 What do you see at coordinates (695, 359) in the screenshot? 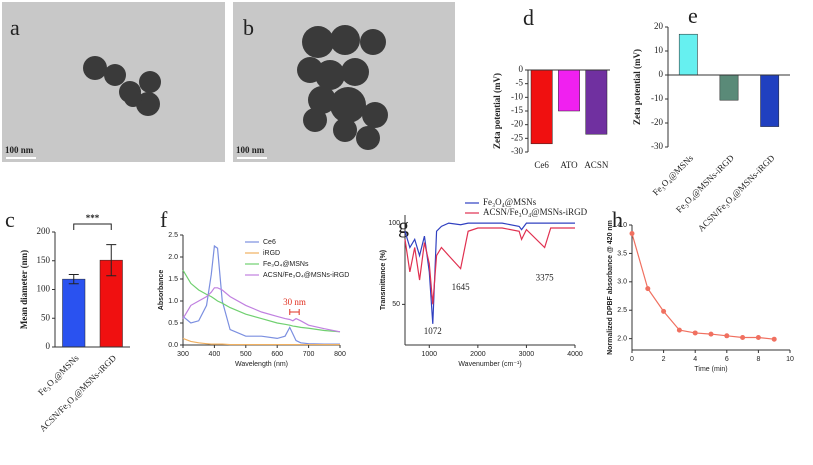
I see `x-tick-label: 4` at bounding box center [695, 359].